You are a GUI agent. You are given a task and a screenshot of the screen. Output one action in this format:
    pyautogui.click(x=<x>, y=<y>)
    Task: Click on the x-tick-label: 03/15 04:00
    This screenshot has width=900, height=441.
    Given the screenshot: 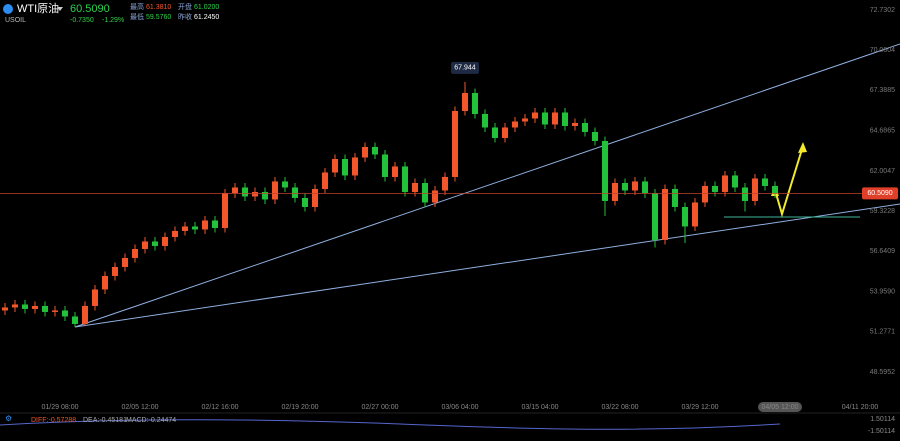 What is the action you would take?
    pyautogui.click(x=540, y=407)
    